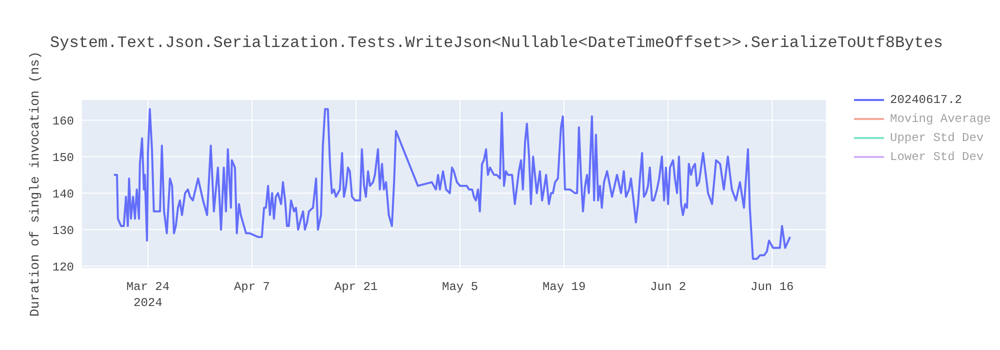 The width and height of the screenshot is (1000, 350). I want to click on y-tick-label: 140, so click(63, 194).